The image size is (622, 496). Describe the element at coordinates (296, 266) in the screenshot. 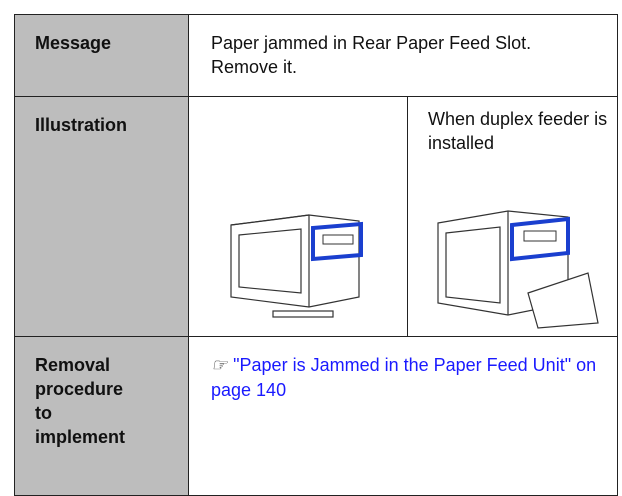

I see `printer-illustration` at that location.